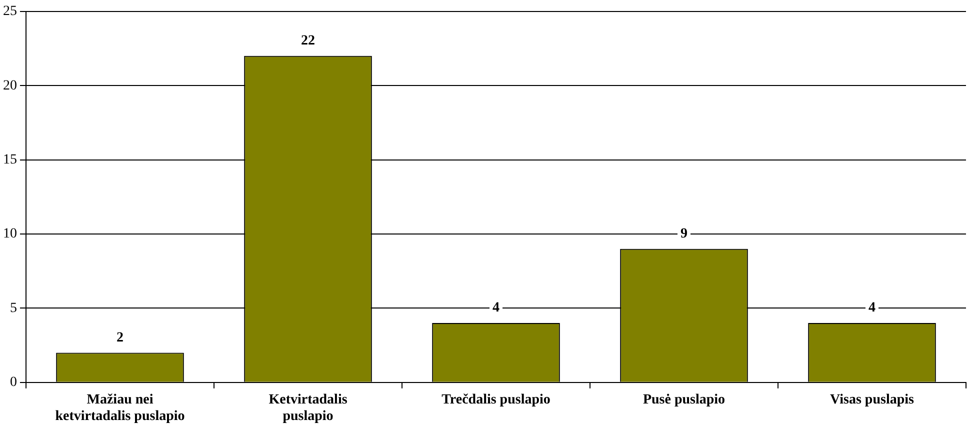 Image resolution: width=976 pixels, height=428 pixels. Describe the element at coordinates (13, 382) in the screenshot. I see `y-tick-label: 0` at that location.